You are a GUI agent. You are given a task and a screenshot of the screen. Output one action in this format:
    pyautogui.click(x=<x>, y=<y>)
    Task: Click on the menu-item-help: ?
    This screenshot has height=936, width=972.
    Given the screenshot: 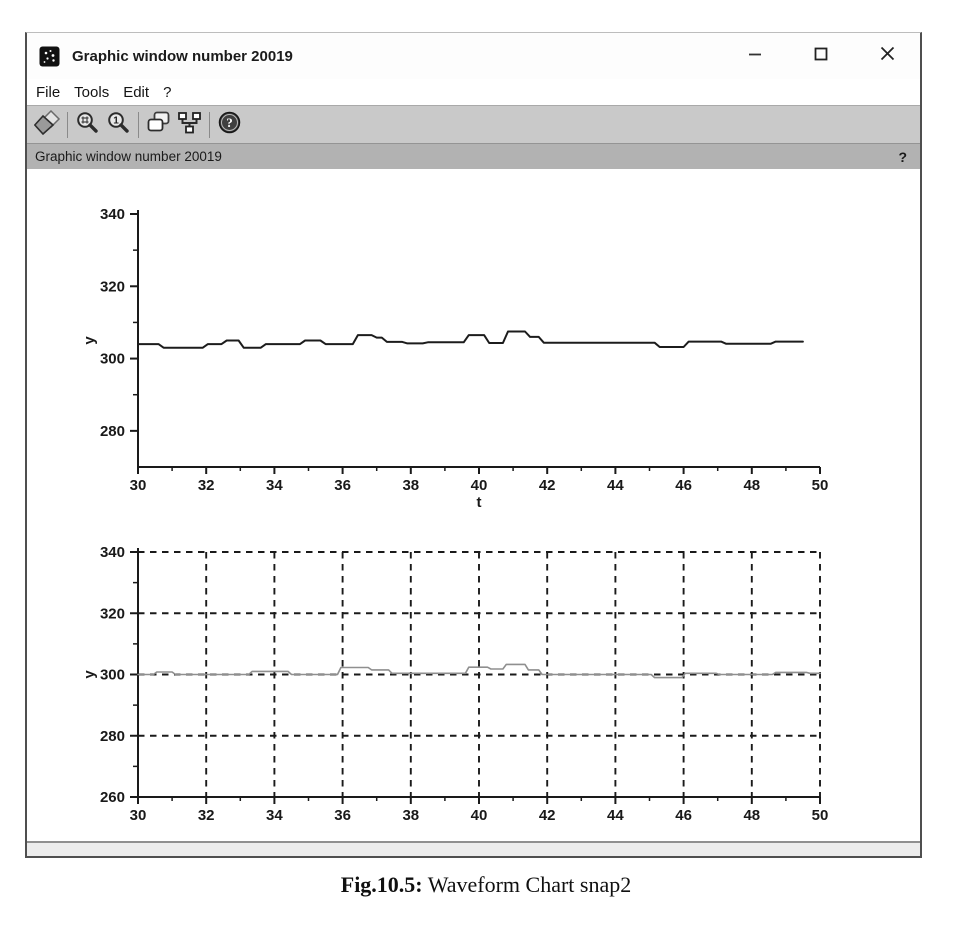 What is the action you would take?
    pyautogui.click(x=167, y=92)
    